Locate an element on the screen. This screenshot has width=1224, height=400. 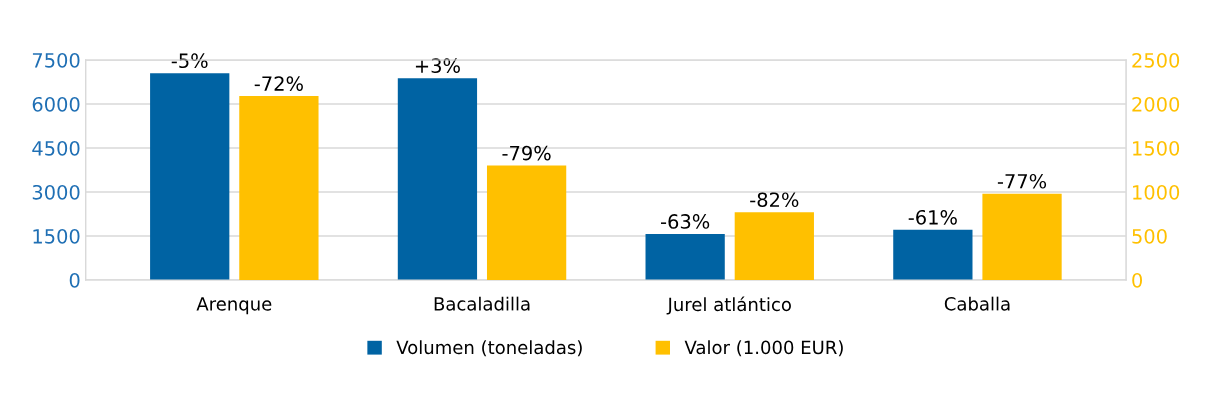
y2-tick-label: 2500 is located at coordinates (1156, 60).